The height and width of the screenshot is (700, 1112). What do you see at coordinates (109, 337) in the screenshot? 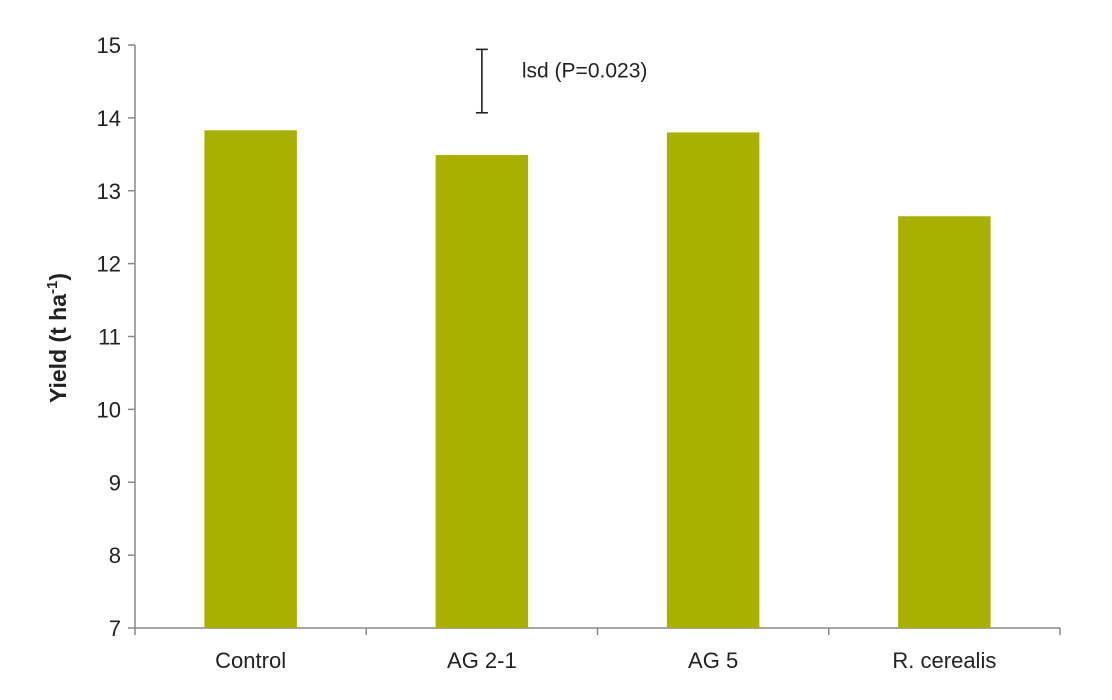
I see `y-tick-label: 11` at bounding box center [109, 337].